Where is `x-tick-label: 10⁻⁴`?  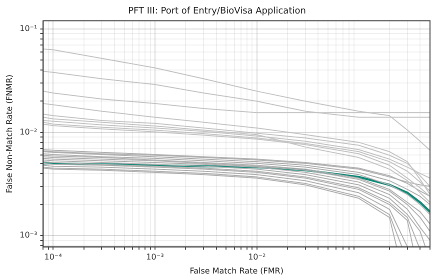
x-tick-label: 10⁻⁴ is located at coordinates (53, 257).